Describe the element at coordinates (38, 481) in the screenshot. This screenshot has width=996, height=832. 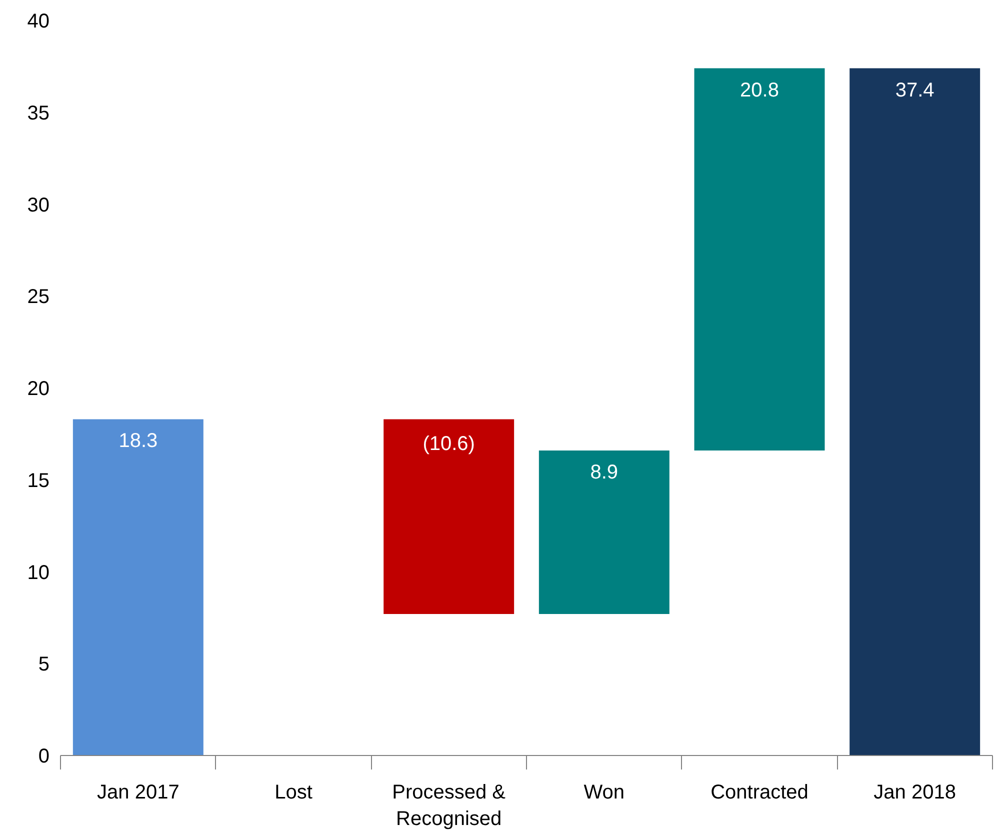
I see `y-tick-label: 15` at that location.